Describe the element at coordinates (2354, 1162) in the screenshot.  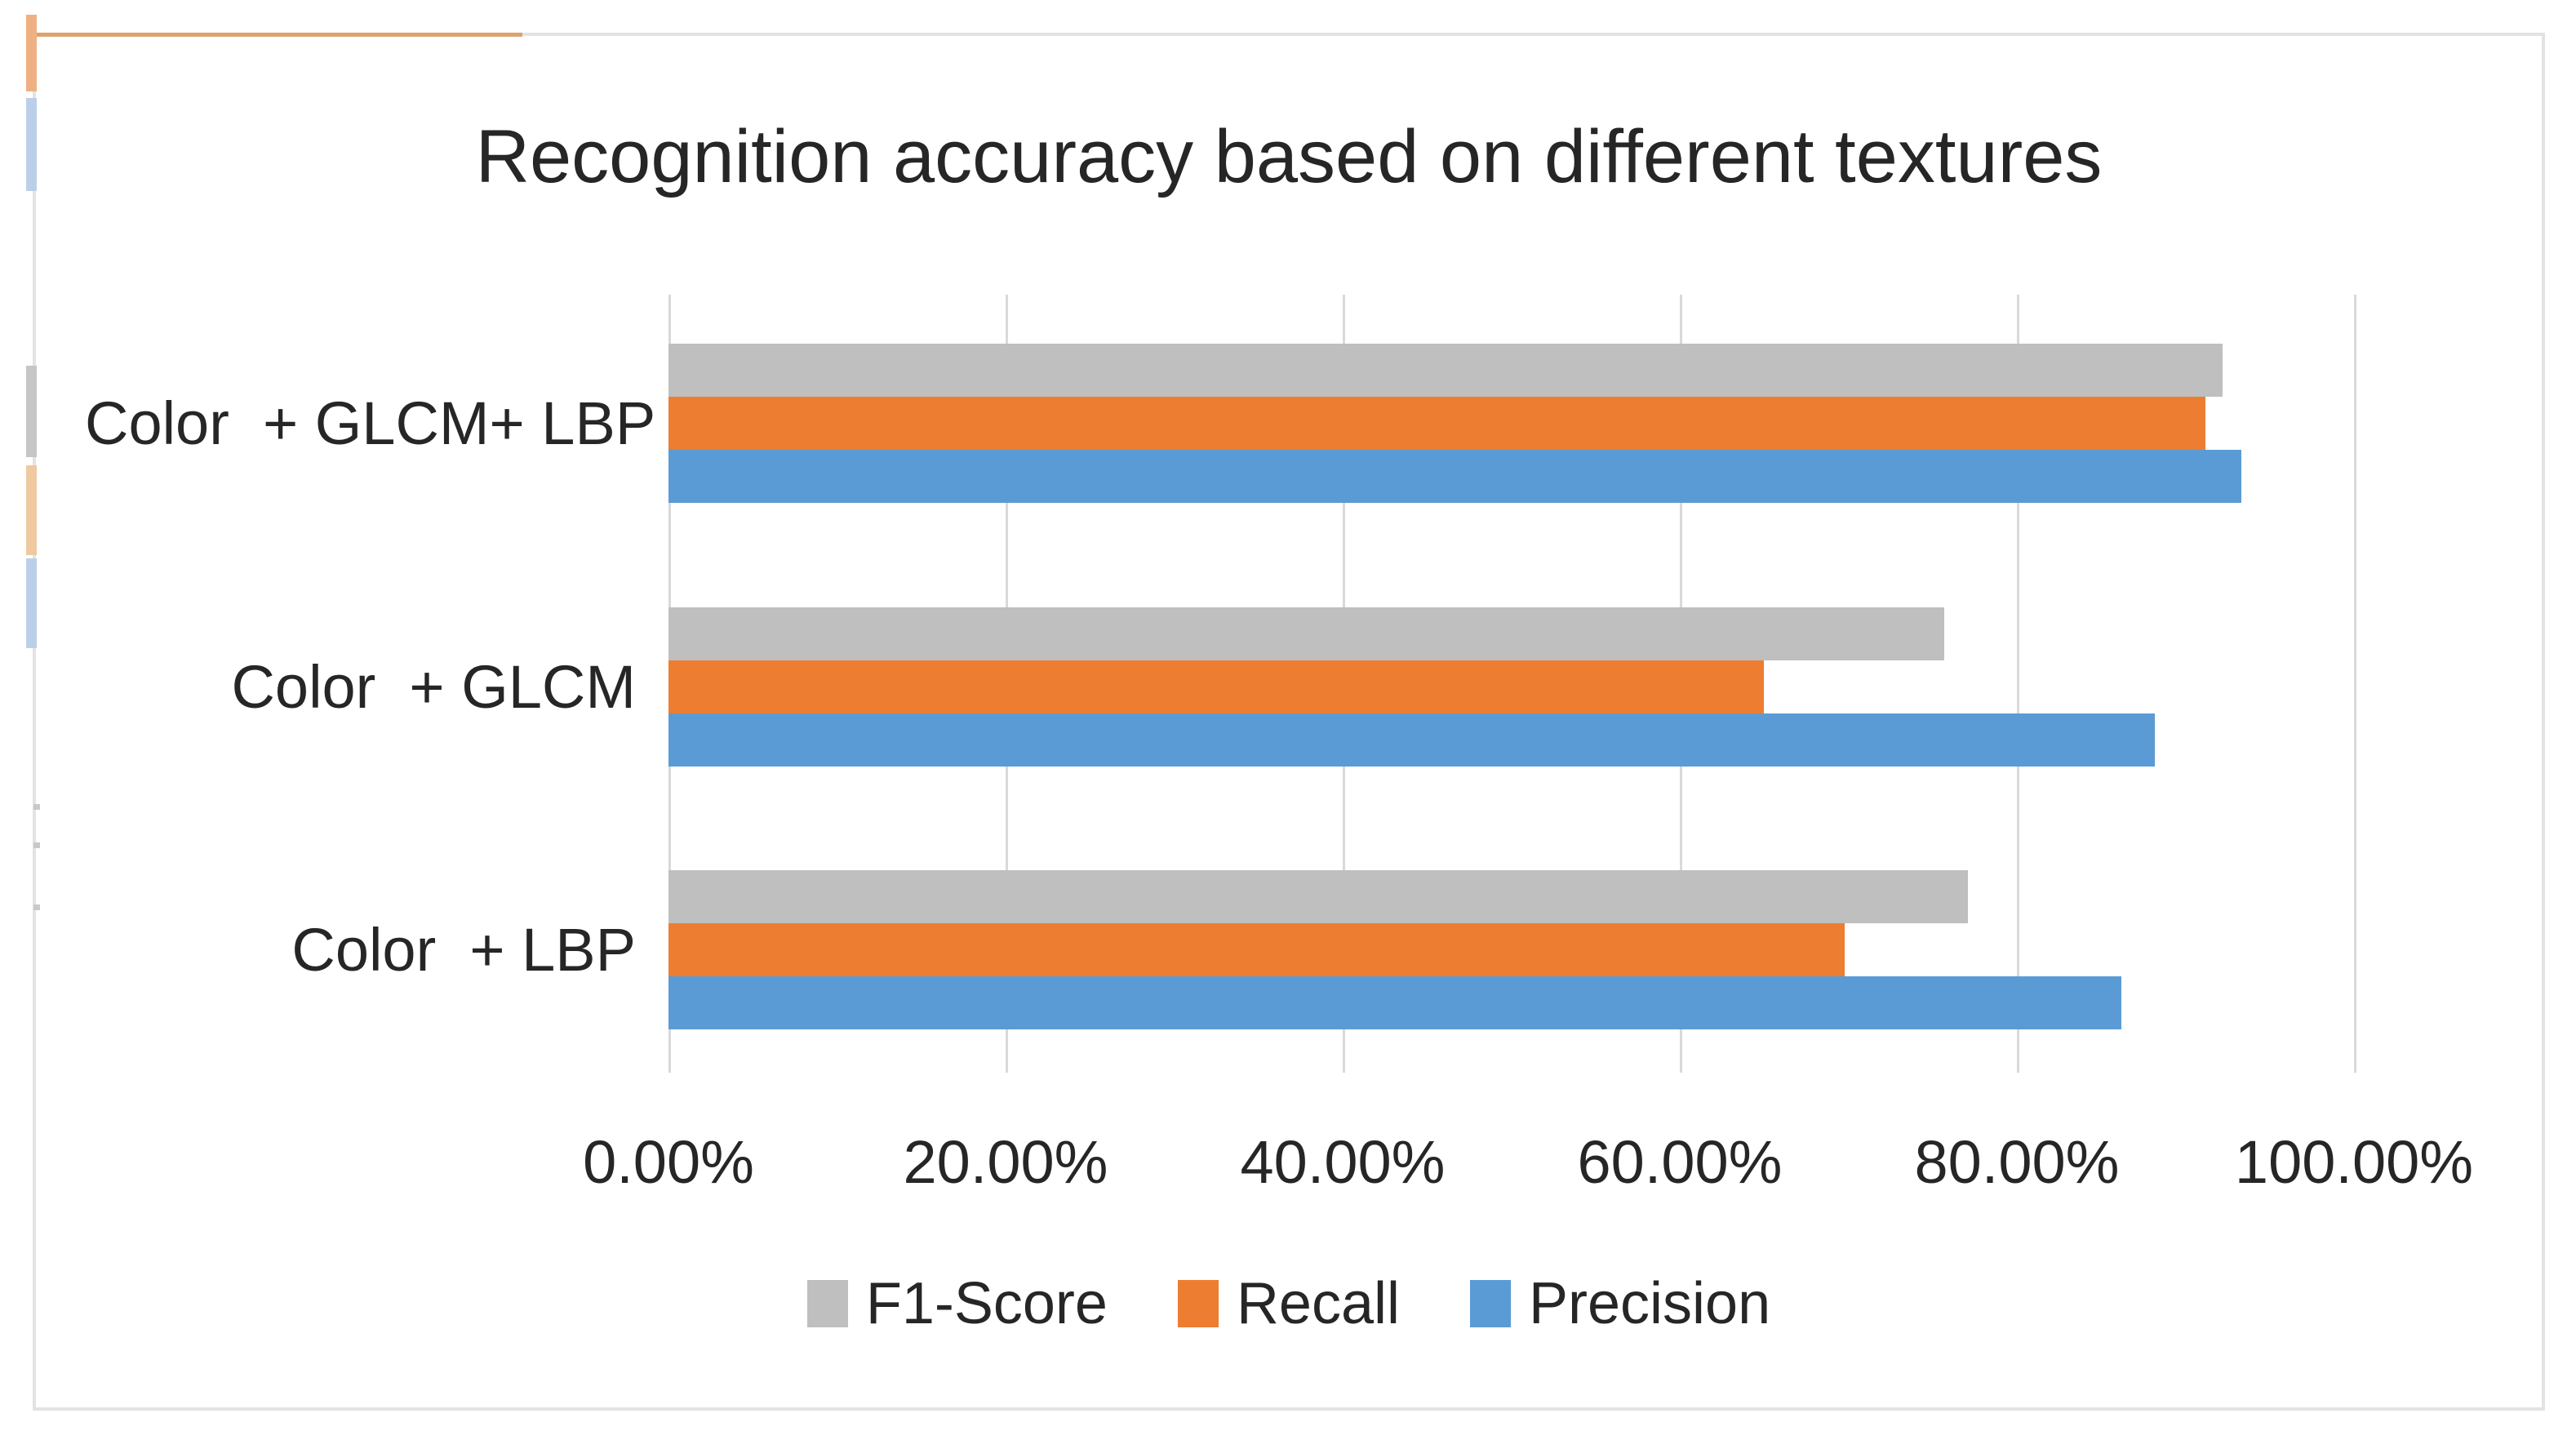
I see `x-tick-label-100.00%: 100.00%` at that location.